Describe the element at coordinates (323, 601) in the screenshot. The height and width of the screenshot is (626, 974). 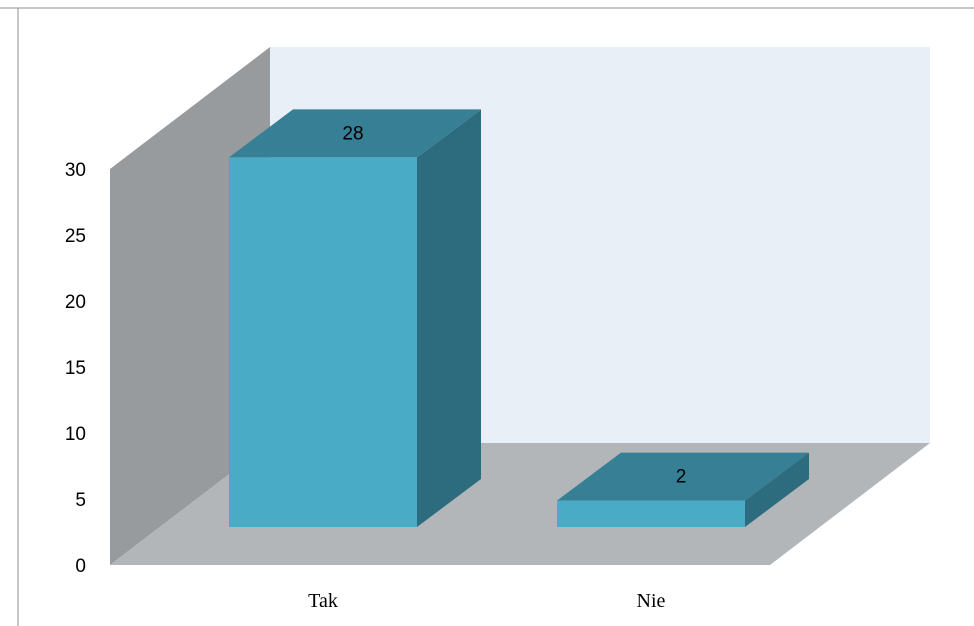
I see `x-tick-label-tak: Tak` at that location.